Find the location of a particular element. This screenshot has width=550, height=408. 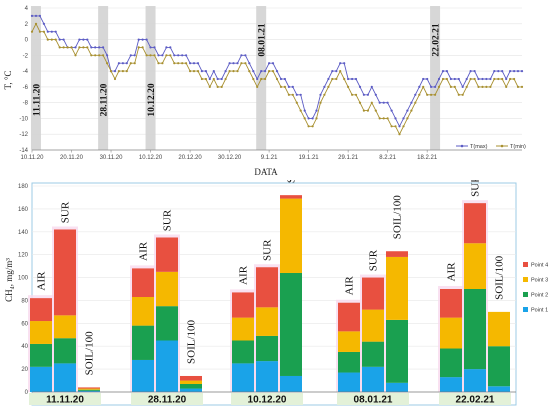

ch4-group: 28.11.20 AIR SUR SOIL/100 is located at coordinates (166, 307).